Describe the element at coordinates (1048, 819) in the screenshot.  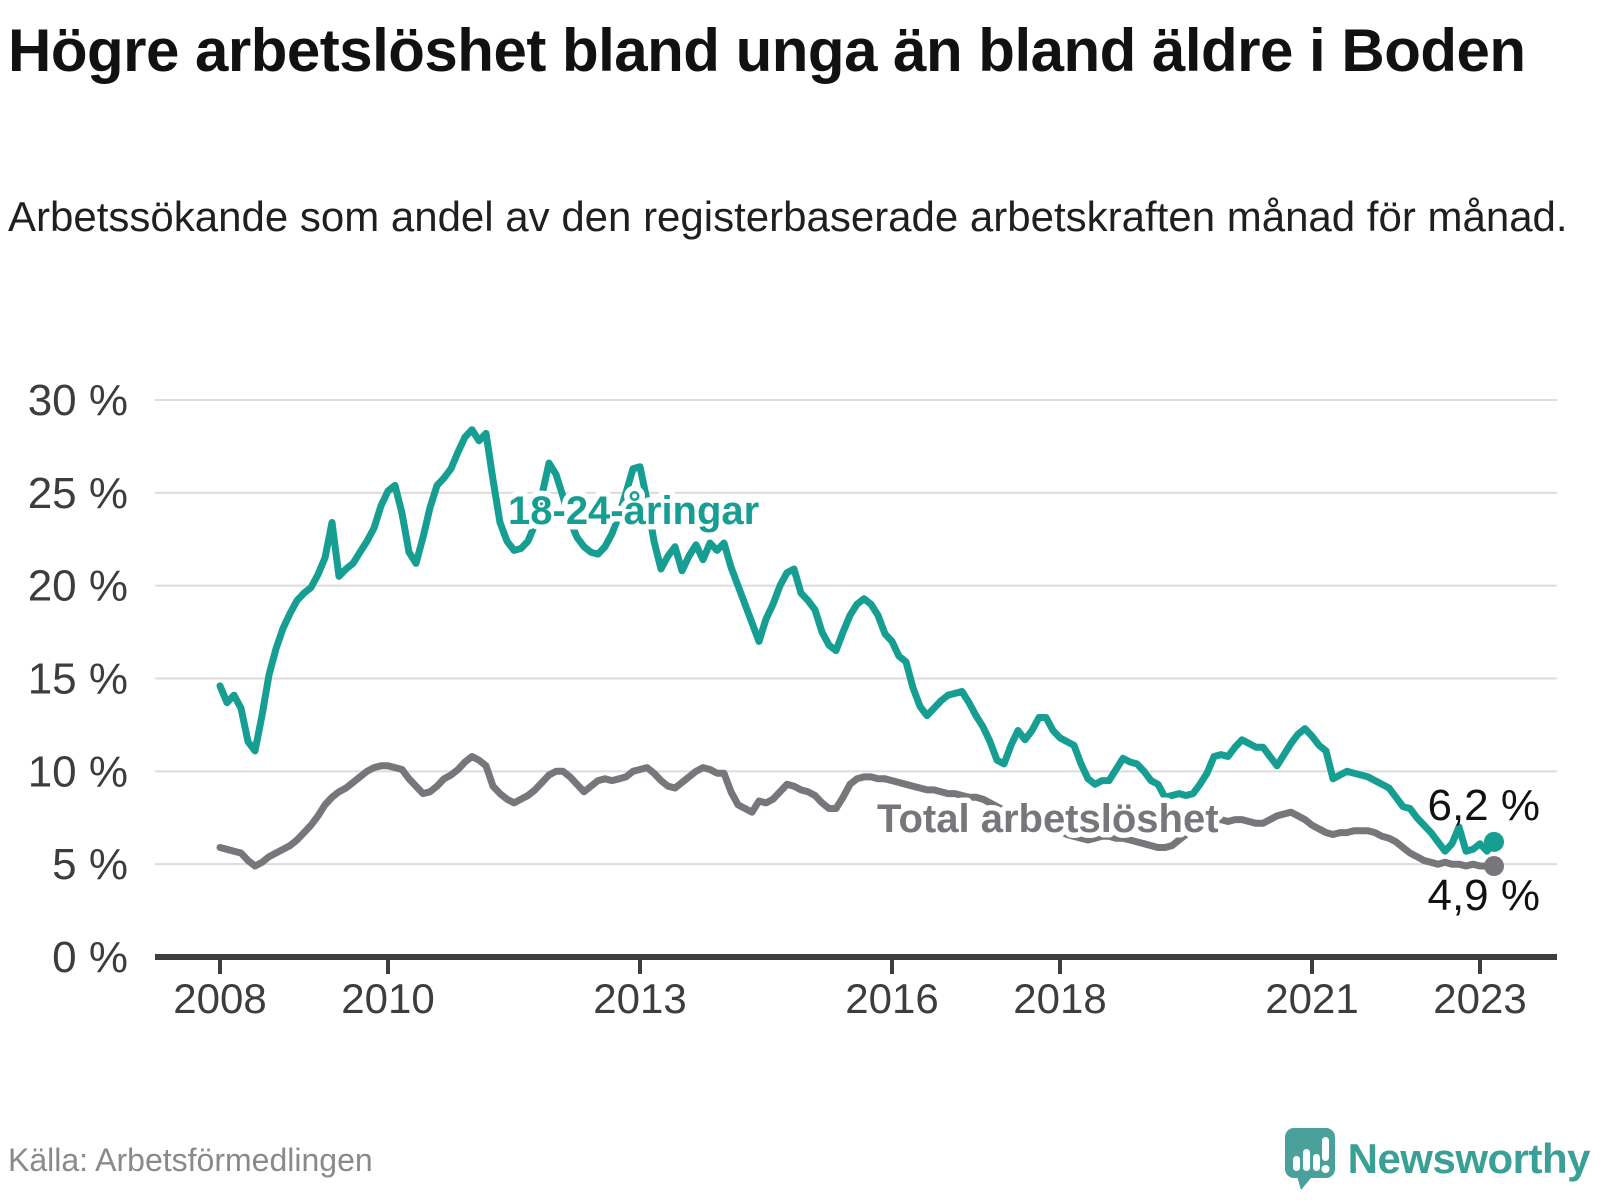
I see `series-label-total: Total arbetslöshet` at that location.